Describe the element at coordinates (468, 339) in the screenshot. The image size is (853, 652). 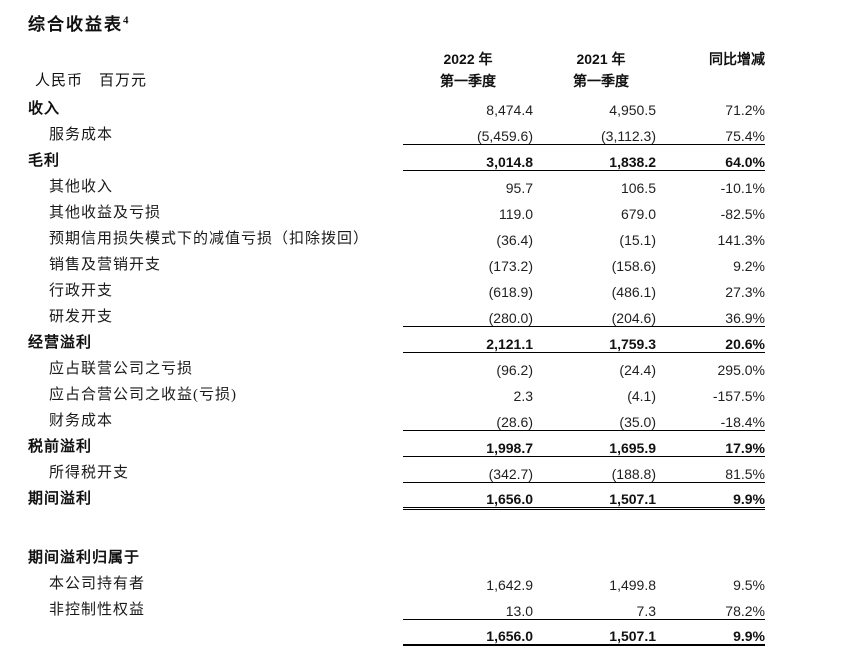
I see `cell-2022: 2,121.1` at that location.